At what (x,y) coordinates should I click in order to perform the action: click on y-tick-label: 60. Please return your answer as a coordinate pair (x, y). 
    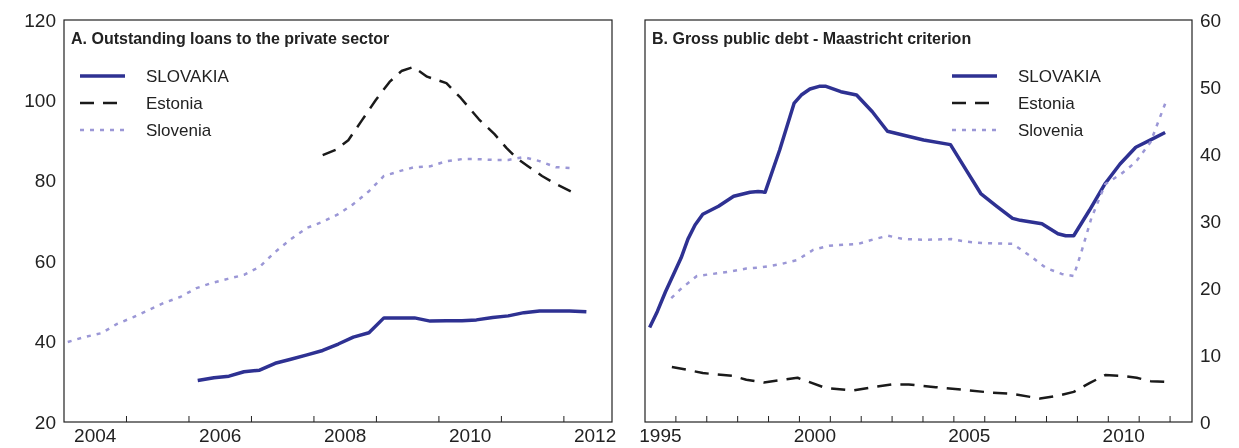
    Looking at the image, I should click on (45, 261).